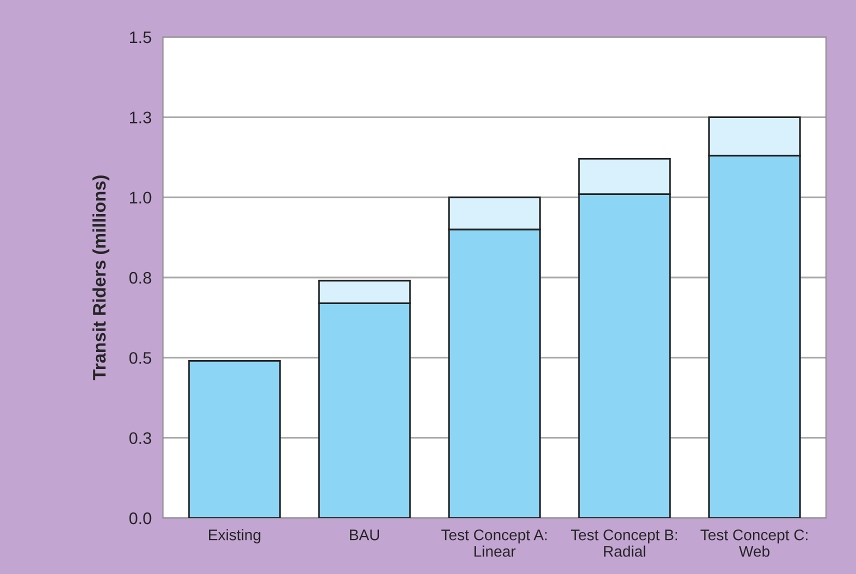  What do you see at coordinates (494, 543) in the screenshot?
I see `x-tick-label: Test Concept A: Linear` at bounding box center [494, 543].